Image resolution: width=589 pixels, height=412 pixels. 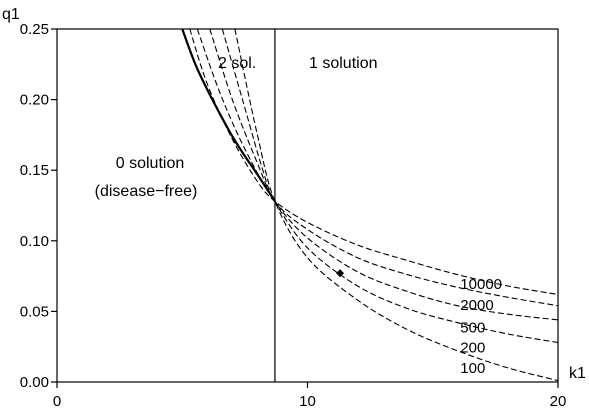 I want to click on curve-label-100: 100, so click(x=472, y=368).